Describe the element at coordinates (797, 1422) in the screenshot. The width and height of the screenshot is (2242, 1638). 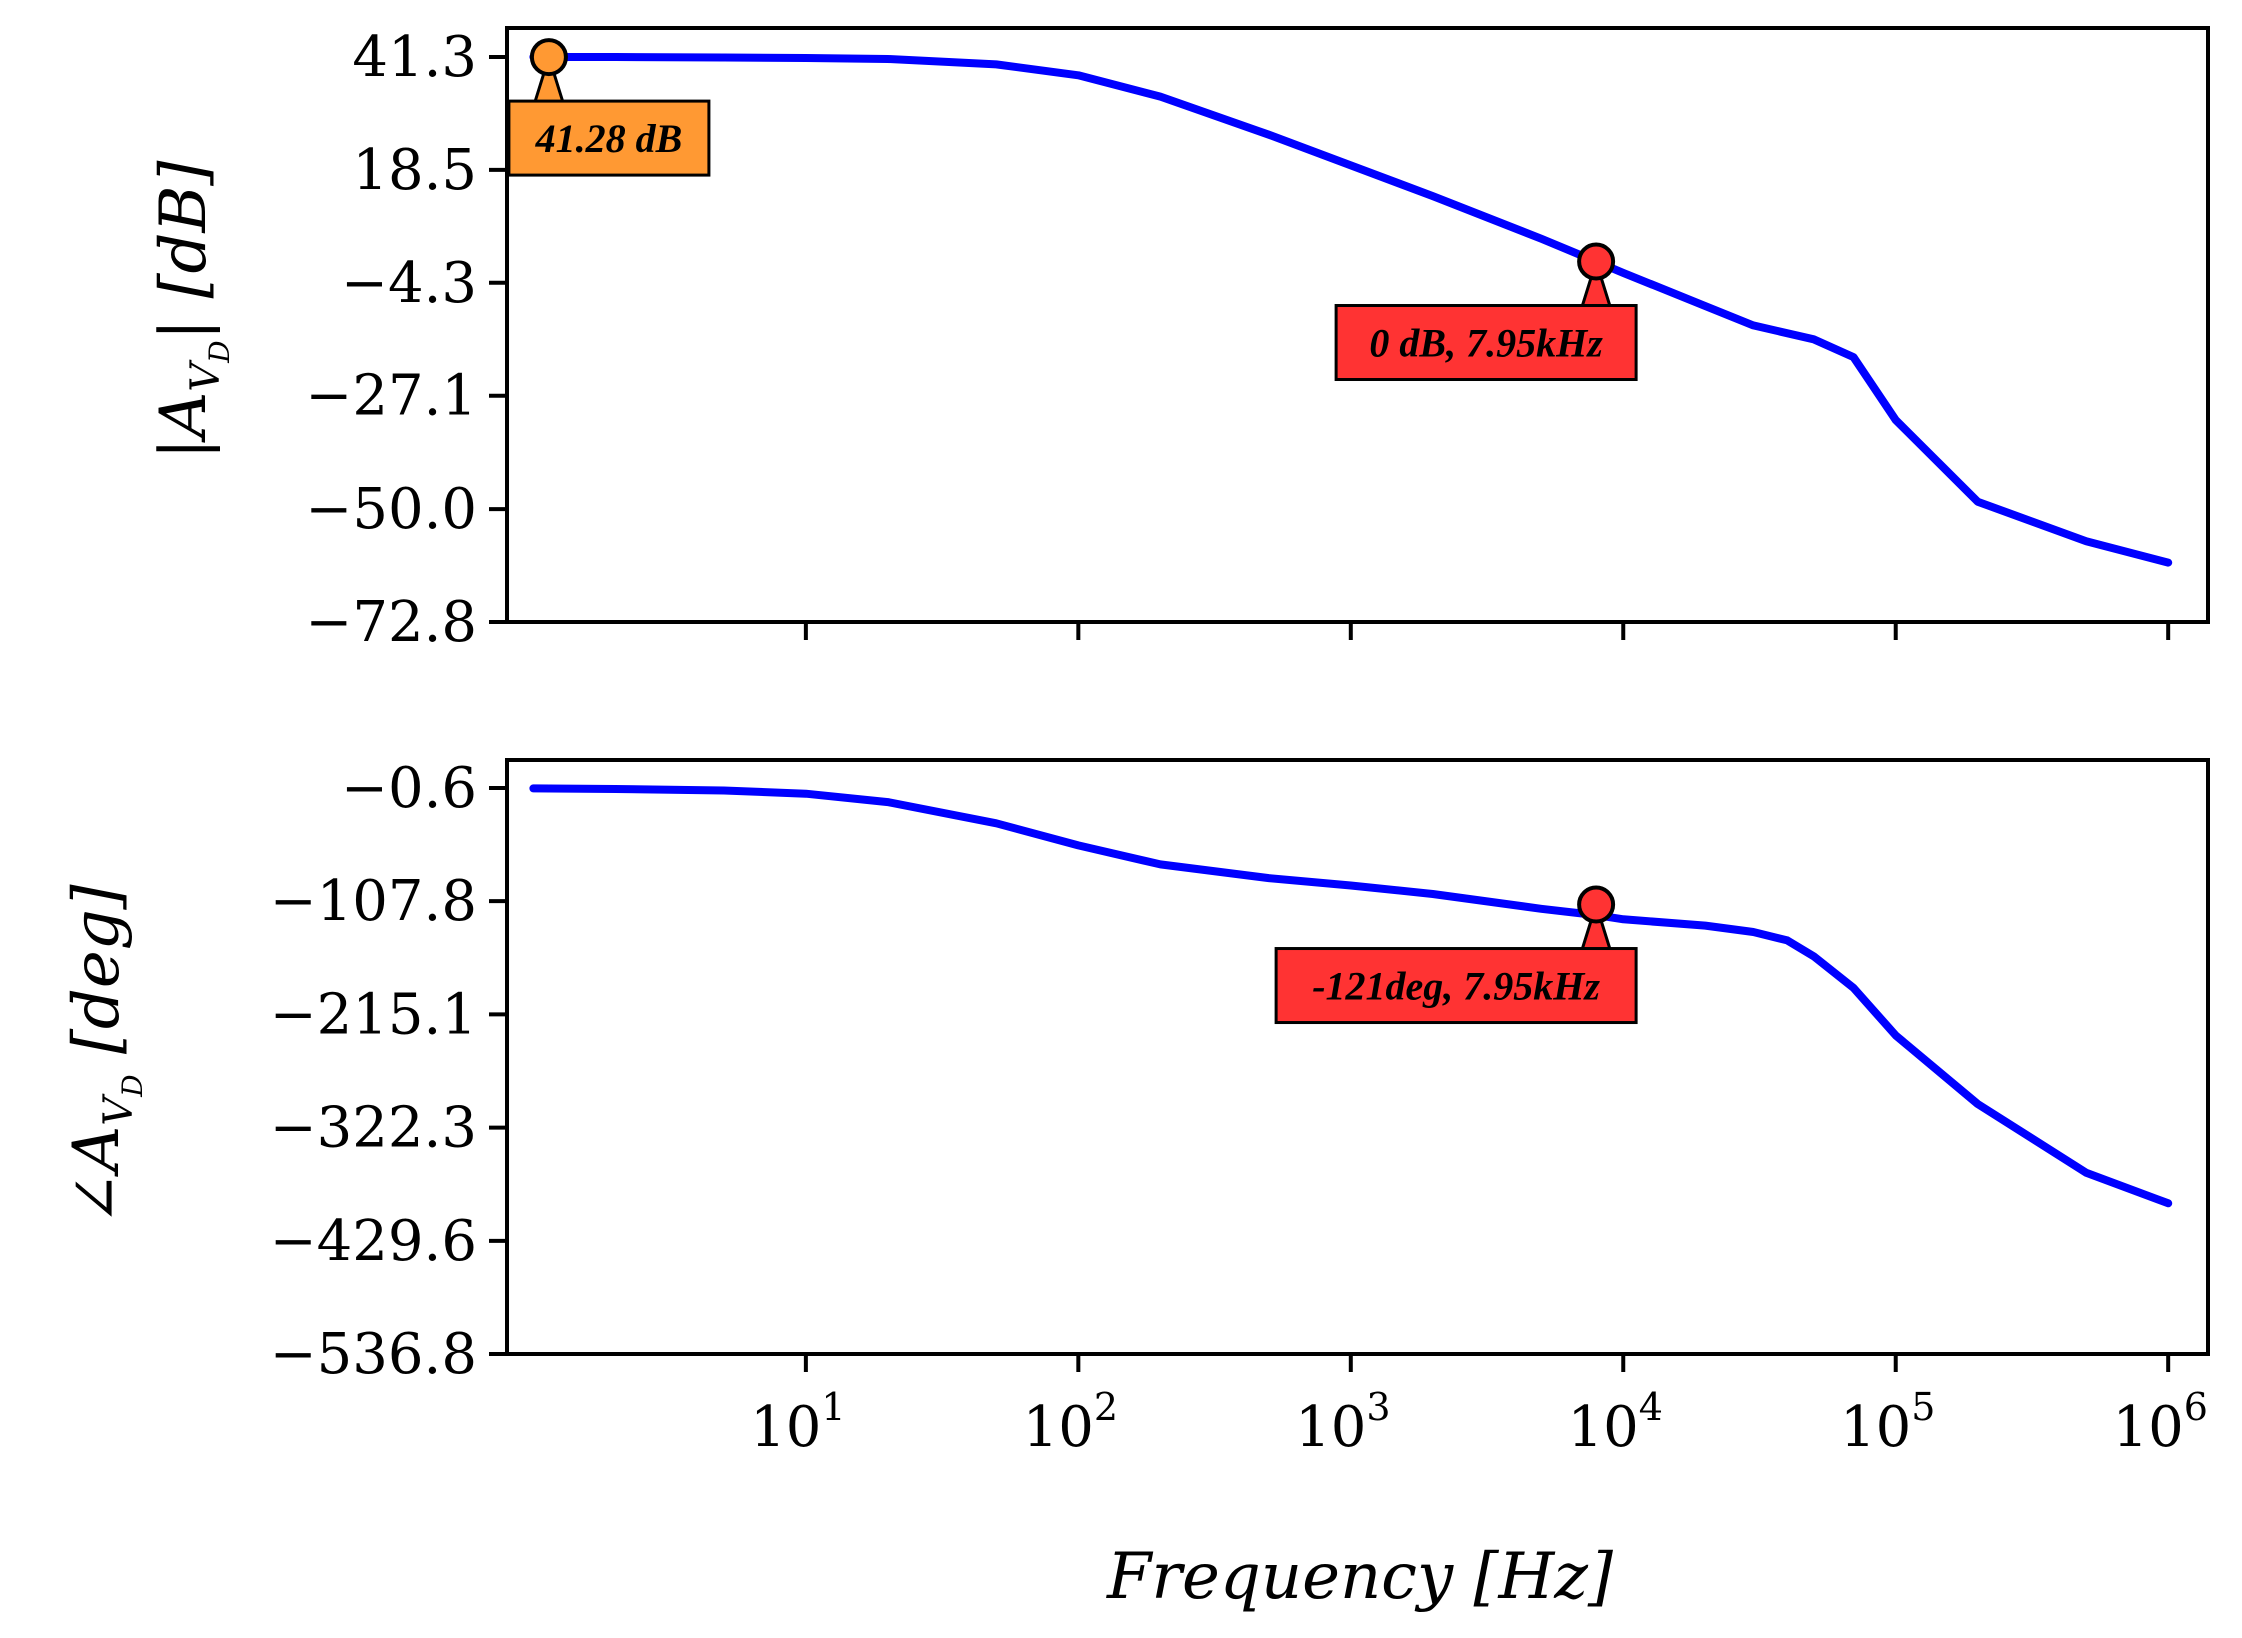
I see `x-tick-label: 10¹` at that location.